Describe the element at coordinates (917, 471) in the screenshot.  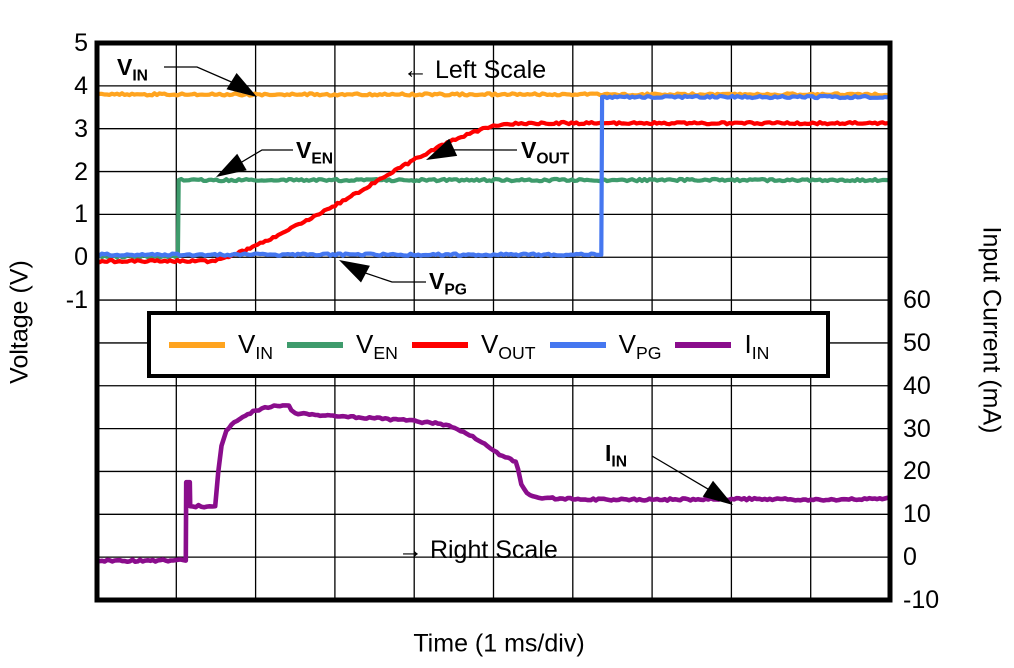
I see `right-tick-label: 20` at that location.